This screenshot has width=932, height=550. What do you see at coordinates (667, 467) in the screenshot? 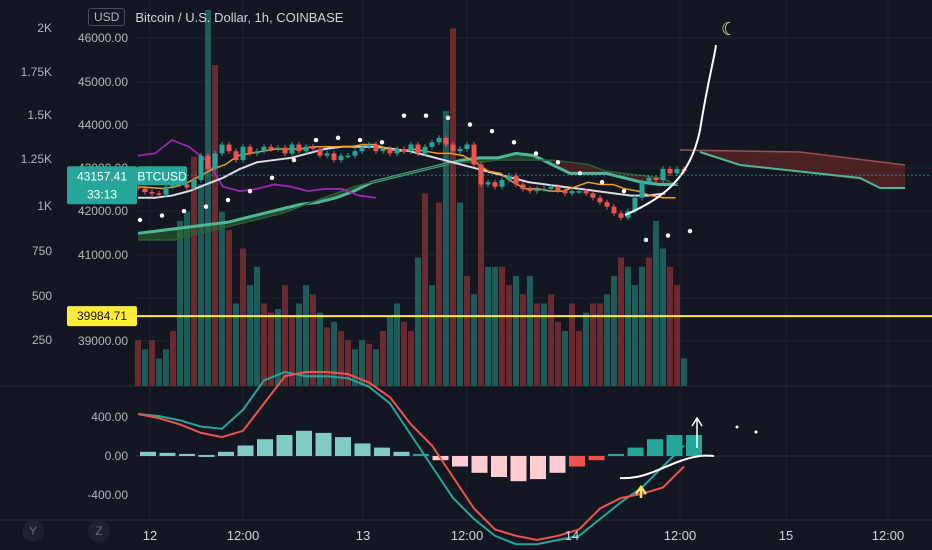
I see `drawn-macd-curve` at bounding box center [667, 467].